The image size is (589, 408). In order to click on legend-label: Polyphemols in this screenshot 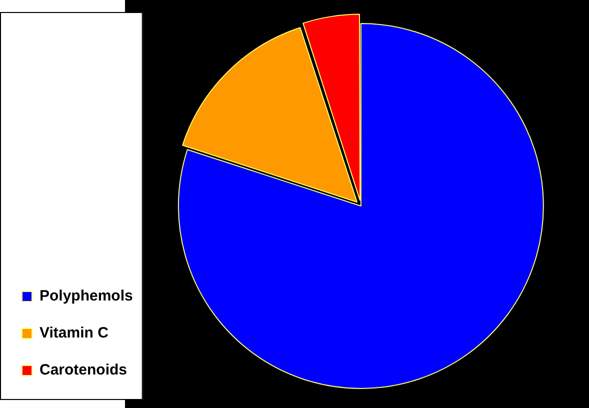, I will do `click(86, 296)`.